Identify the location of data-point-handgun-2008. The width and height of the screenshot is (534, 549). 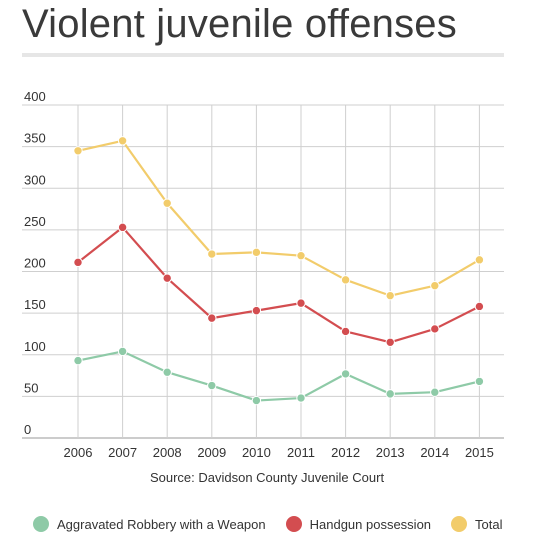
(167, 278).